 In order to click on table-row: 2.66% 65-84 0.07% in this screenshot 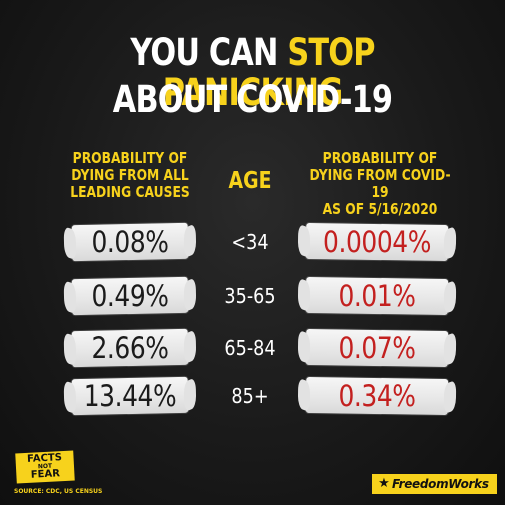, I will do `click(252, 348)`.